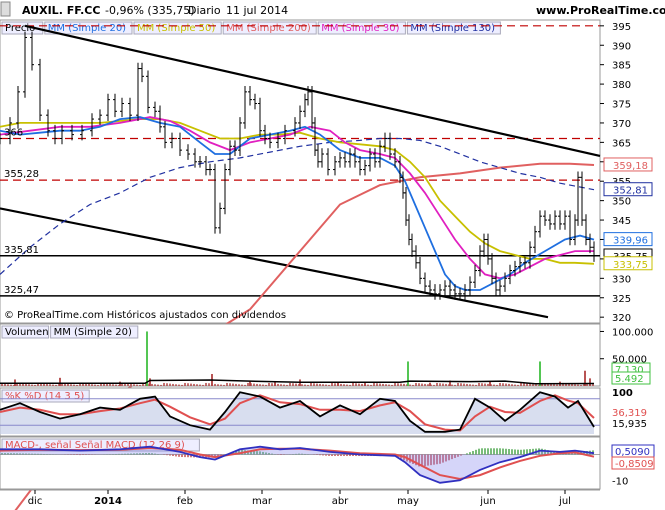  I want to click on macd-content, so click(300, 464).